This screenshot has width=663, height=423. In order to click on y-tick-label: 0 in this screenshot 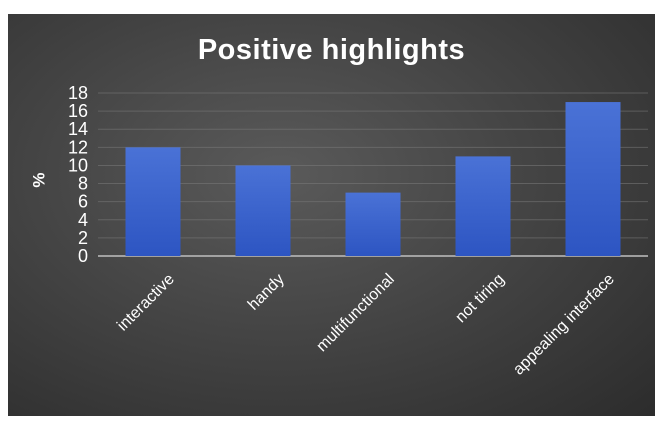, I will do `click(83, 256)`.